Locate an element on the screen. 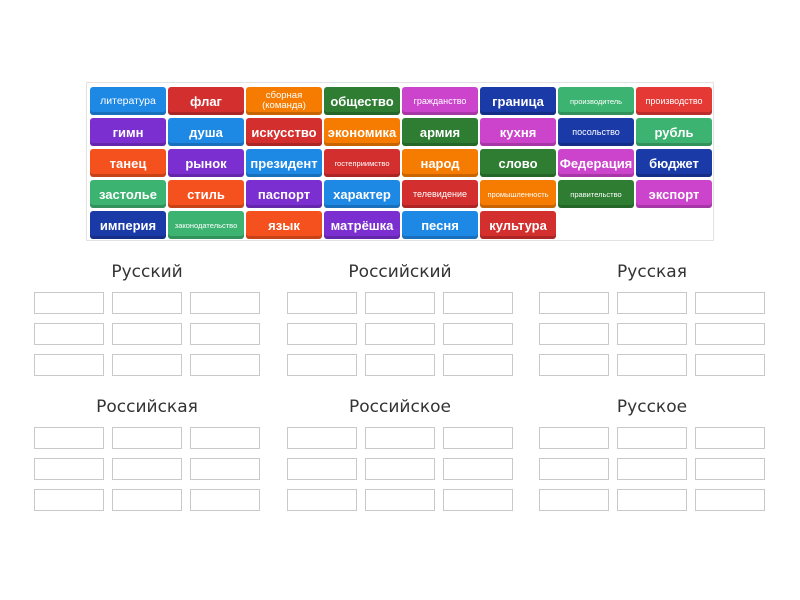 This screenshot has width=800, height=600. word-tile: промышленность is located at coordinates (518, 194).